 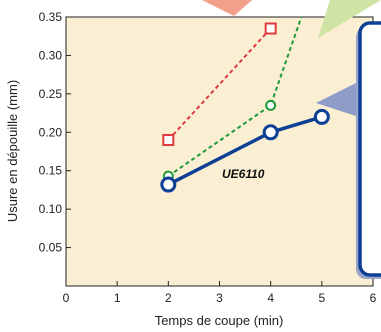 I want to click on y-tick-label: 0.10, so click(x=51, y=209).